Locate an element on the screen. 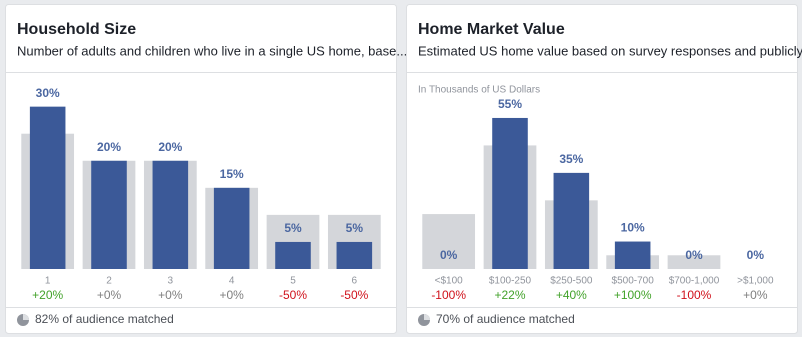 Image resolution: width=802 pixels, height=337 pixels. category-label: 6 is located at coordinates (355, 281).